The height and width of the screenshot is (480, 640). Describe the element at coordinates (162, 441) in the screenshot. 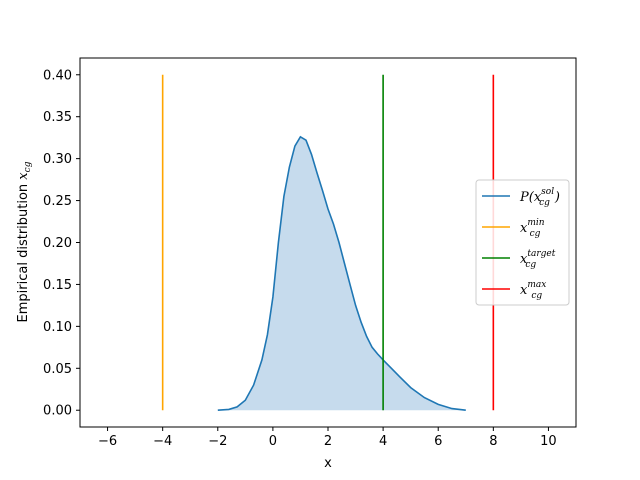

I see `x-tick-label: −4` at that location.